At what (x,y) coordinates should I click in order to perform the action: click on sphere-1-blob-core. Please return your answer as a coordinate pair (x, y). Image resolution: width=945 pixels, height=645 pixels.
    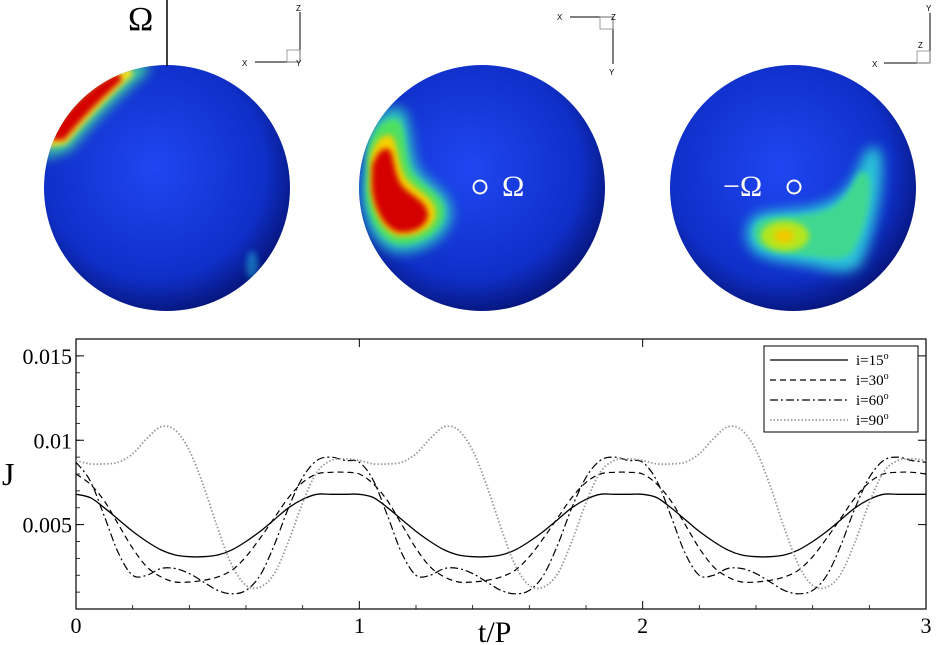
    Looking at the image, I should click on (85, 106).